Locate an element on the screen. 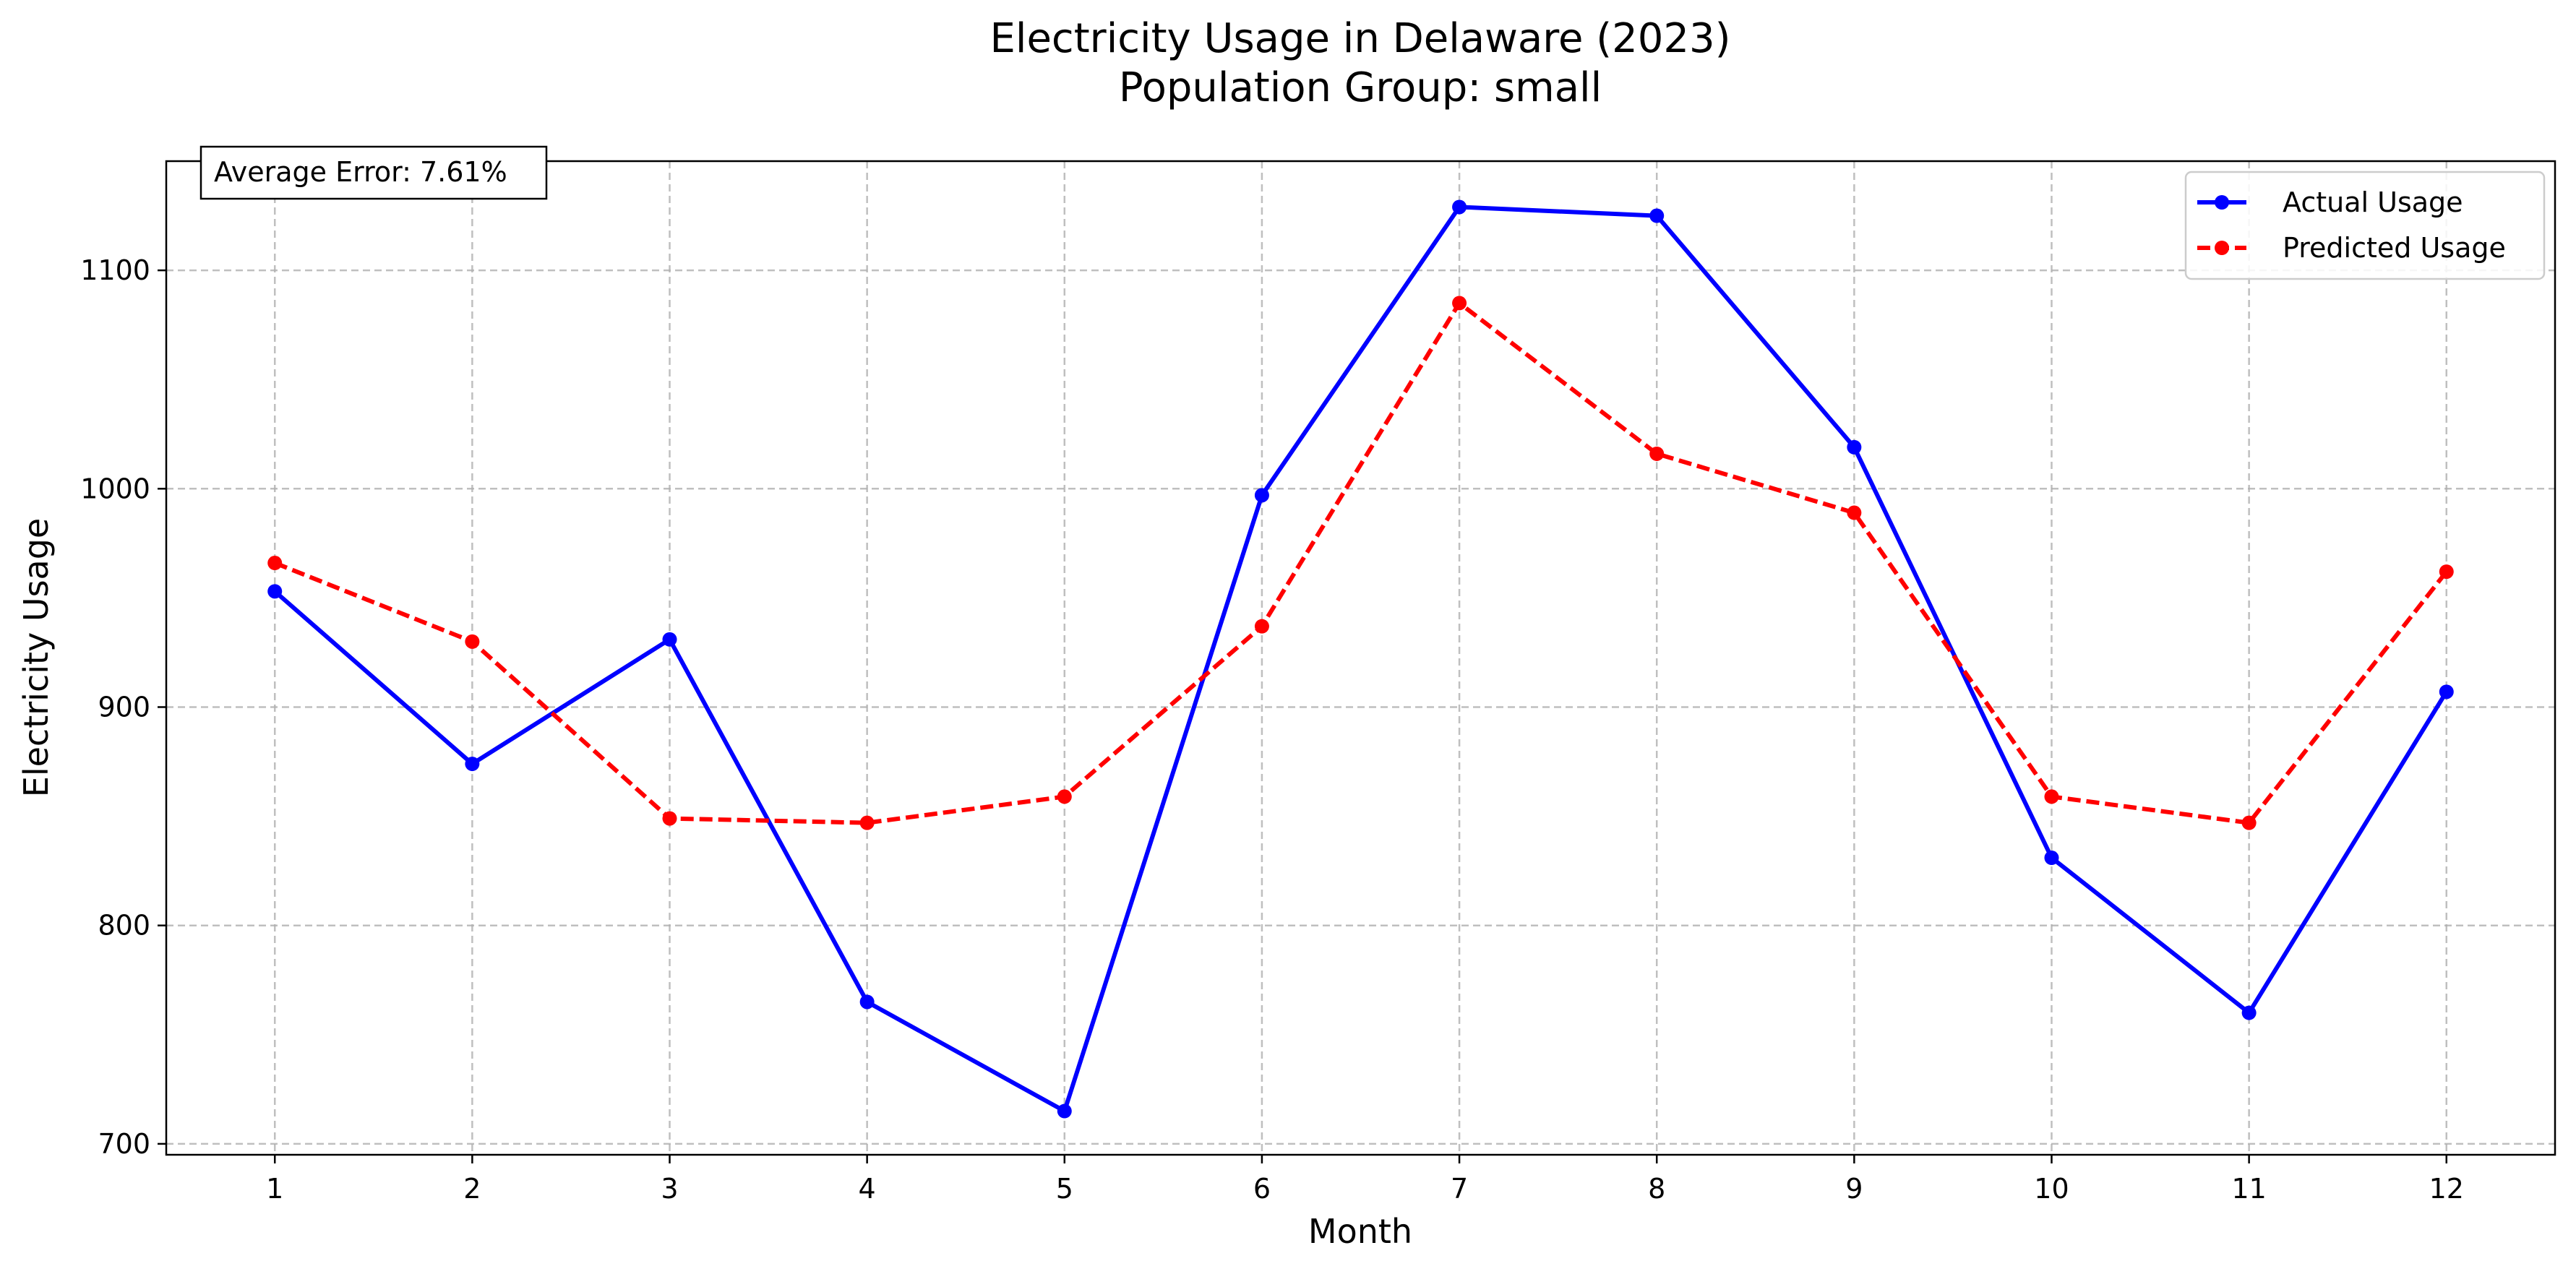 Image resolution: width=2576 pixels, height=1274 pixels. legend-marker-actual is located at coordinates (2222, 202).